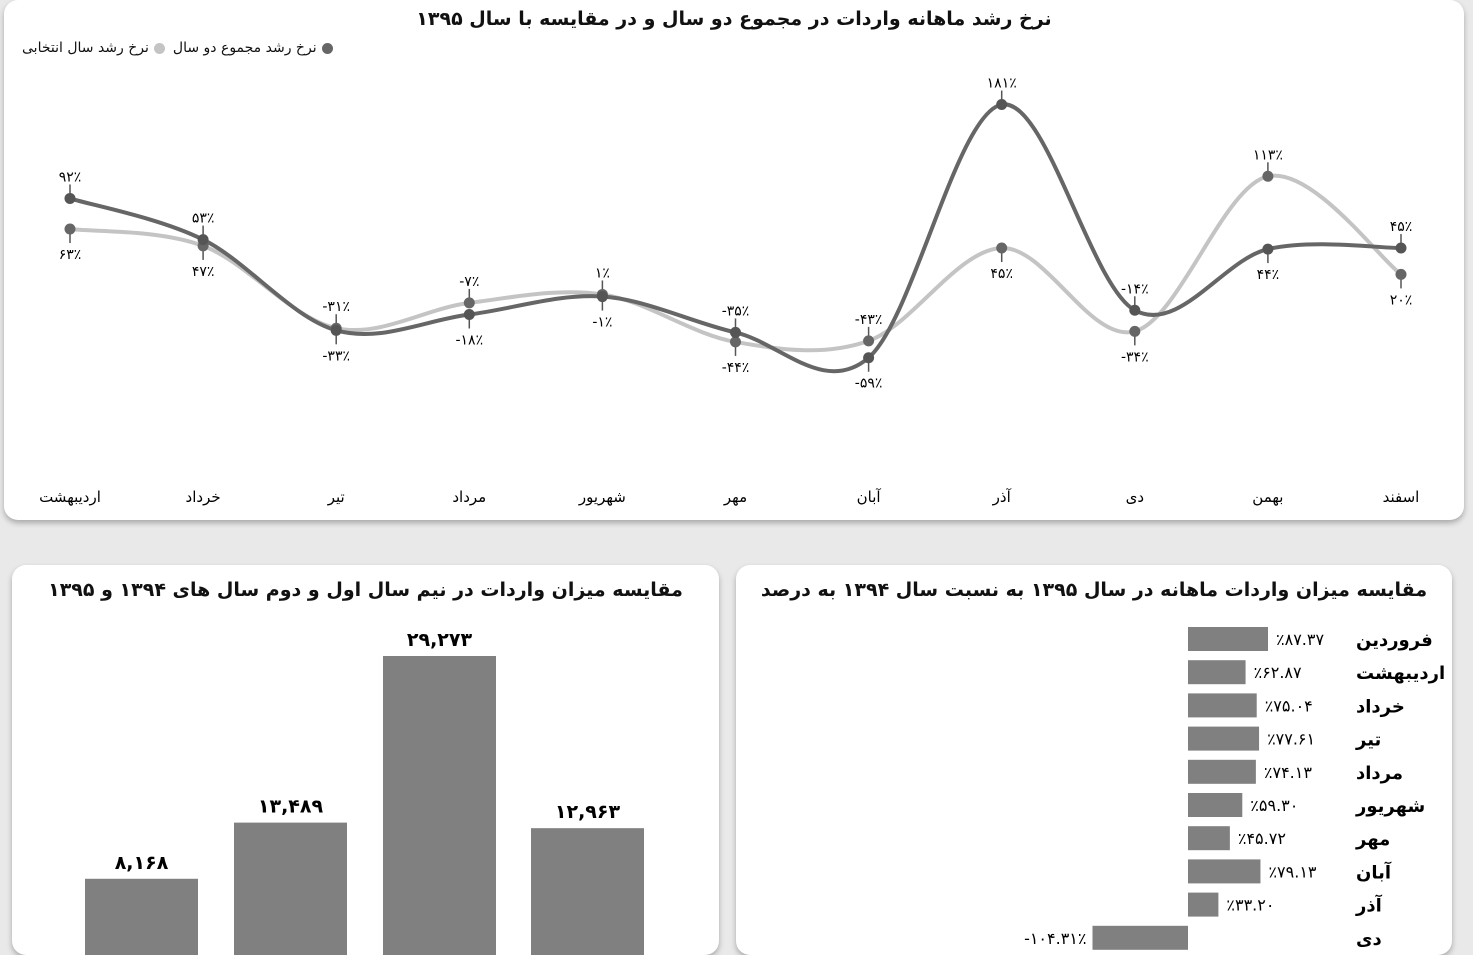  Describe the element at coordinates (602, 497) in the screenshot. I see `x-tick-label: شهریور` at that location.